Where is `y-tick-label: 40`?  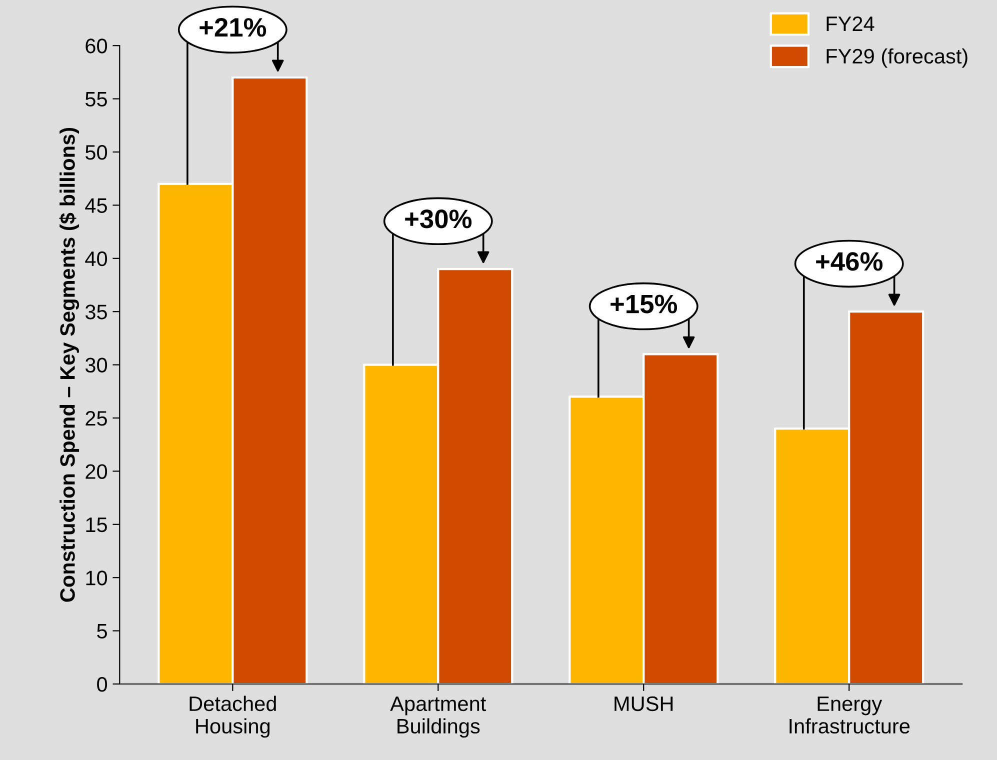 y-tick-label: 40 is located at coordinates (96, 258).